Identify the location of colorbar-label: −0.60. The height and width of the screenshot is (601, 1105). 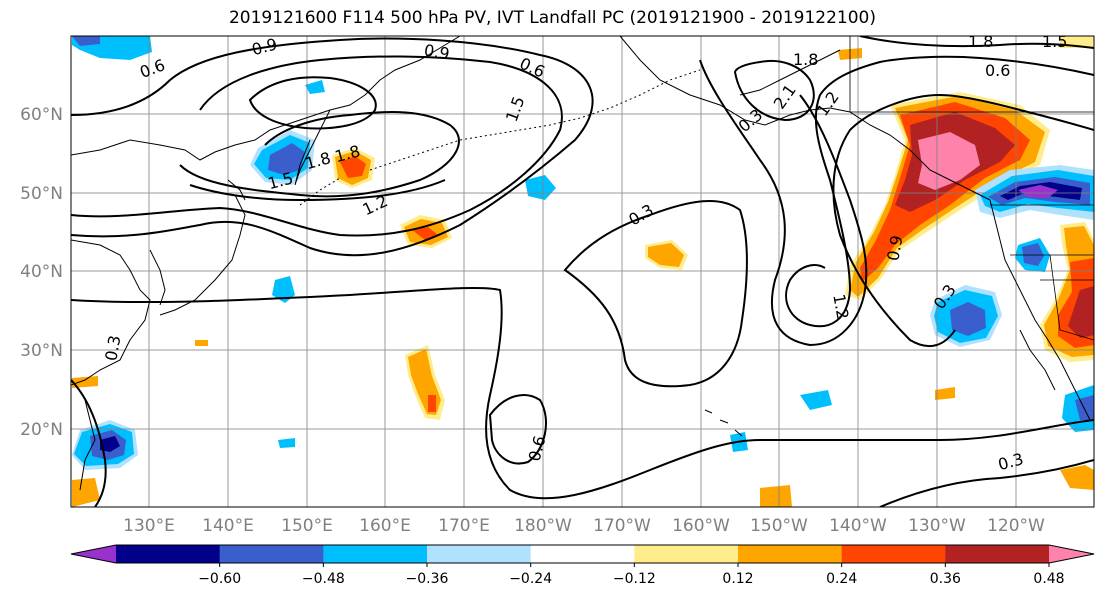
(219, 579).